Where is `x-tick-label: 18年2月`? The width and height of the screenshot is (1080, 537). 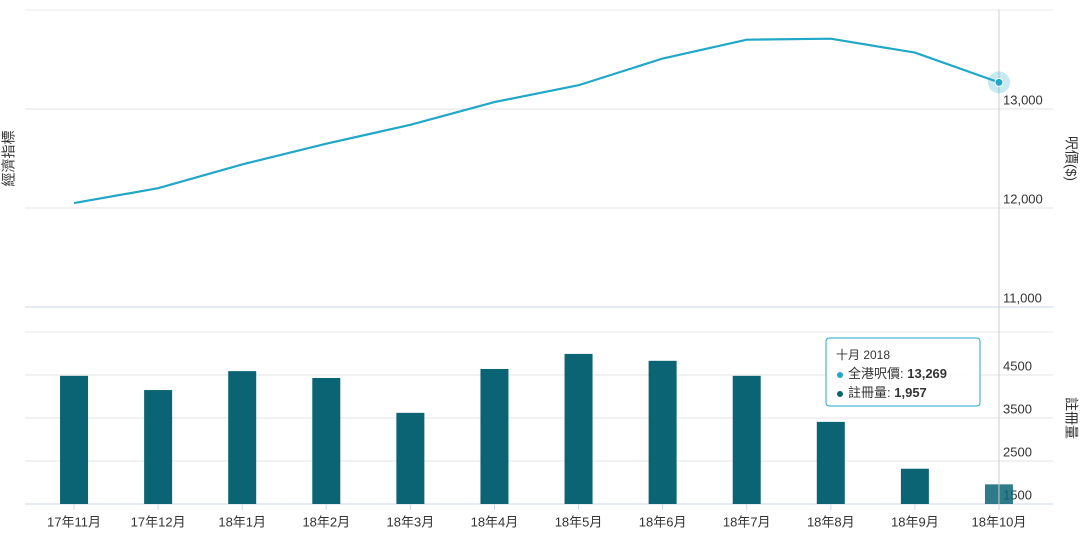
x-tick-label: 18年2月 is located at coordinates (326, 521).